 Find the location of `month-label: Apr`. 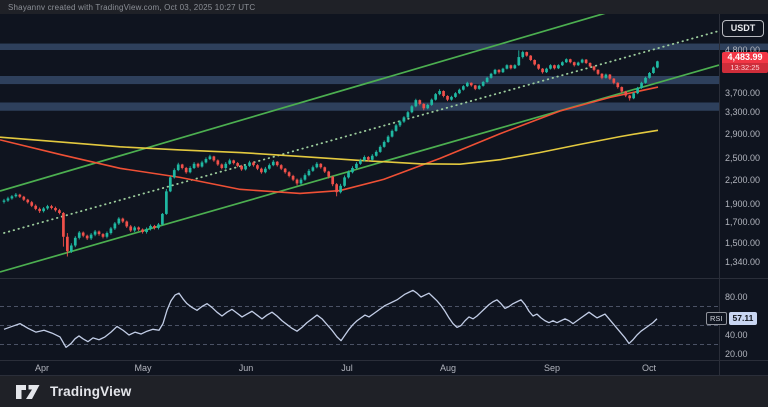

month-label: Apr is located at coordinates (41, 368).